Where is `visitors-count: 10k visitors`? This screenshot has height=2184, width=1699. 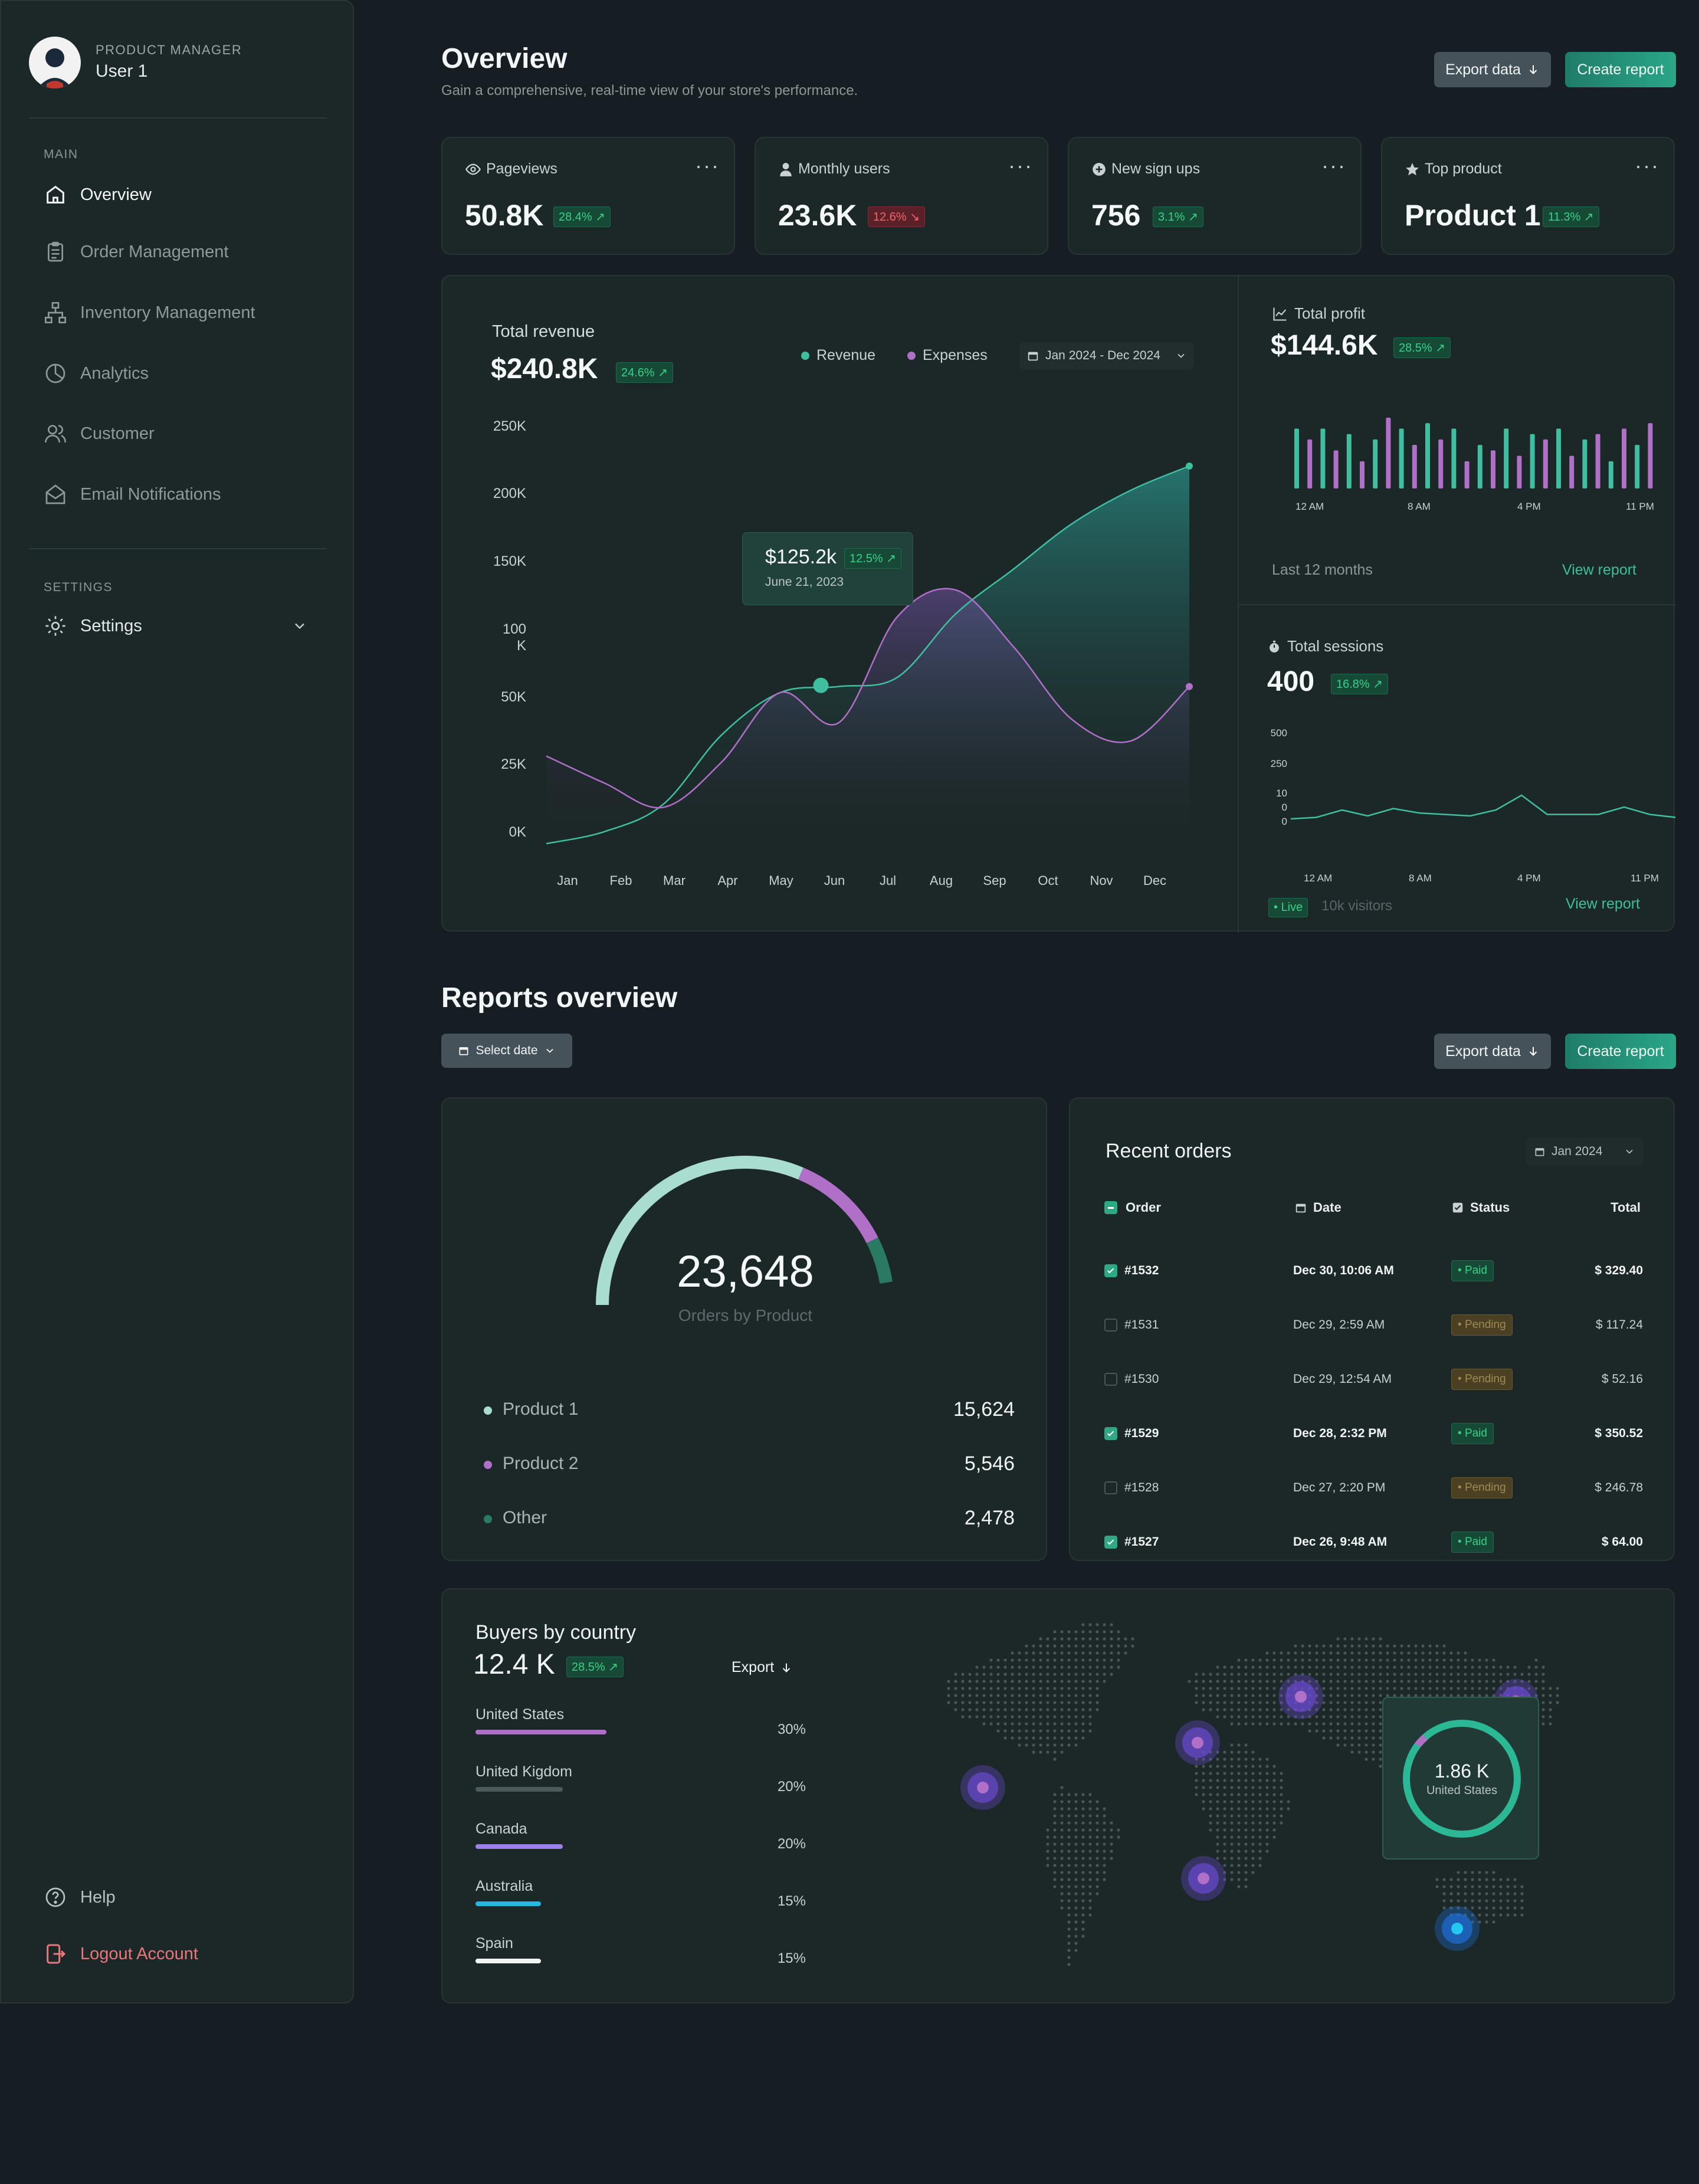
visitors-count: 10k visitors is located at coordinates (1357, 906).